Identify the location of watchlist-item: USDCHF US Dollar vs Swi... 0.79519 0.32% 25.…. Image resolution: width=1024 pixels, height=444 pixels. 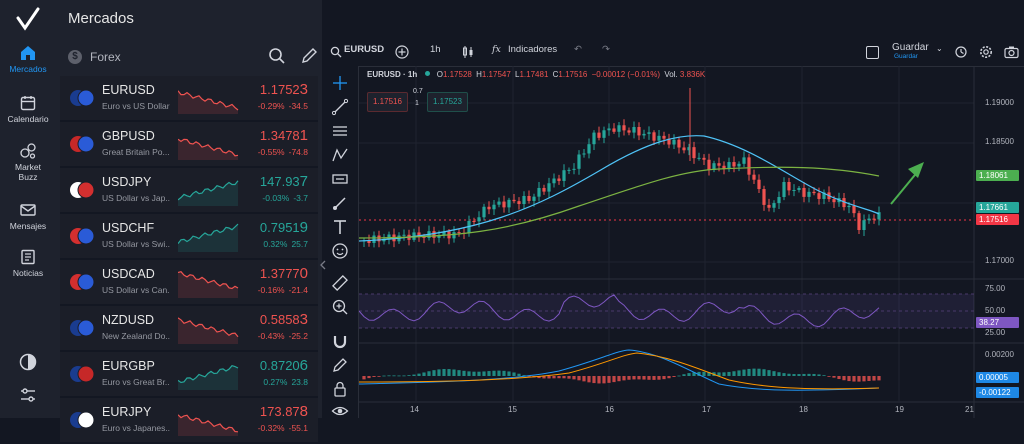
(189, 237).